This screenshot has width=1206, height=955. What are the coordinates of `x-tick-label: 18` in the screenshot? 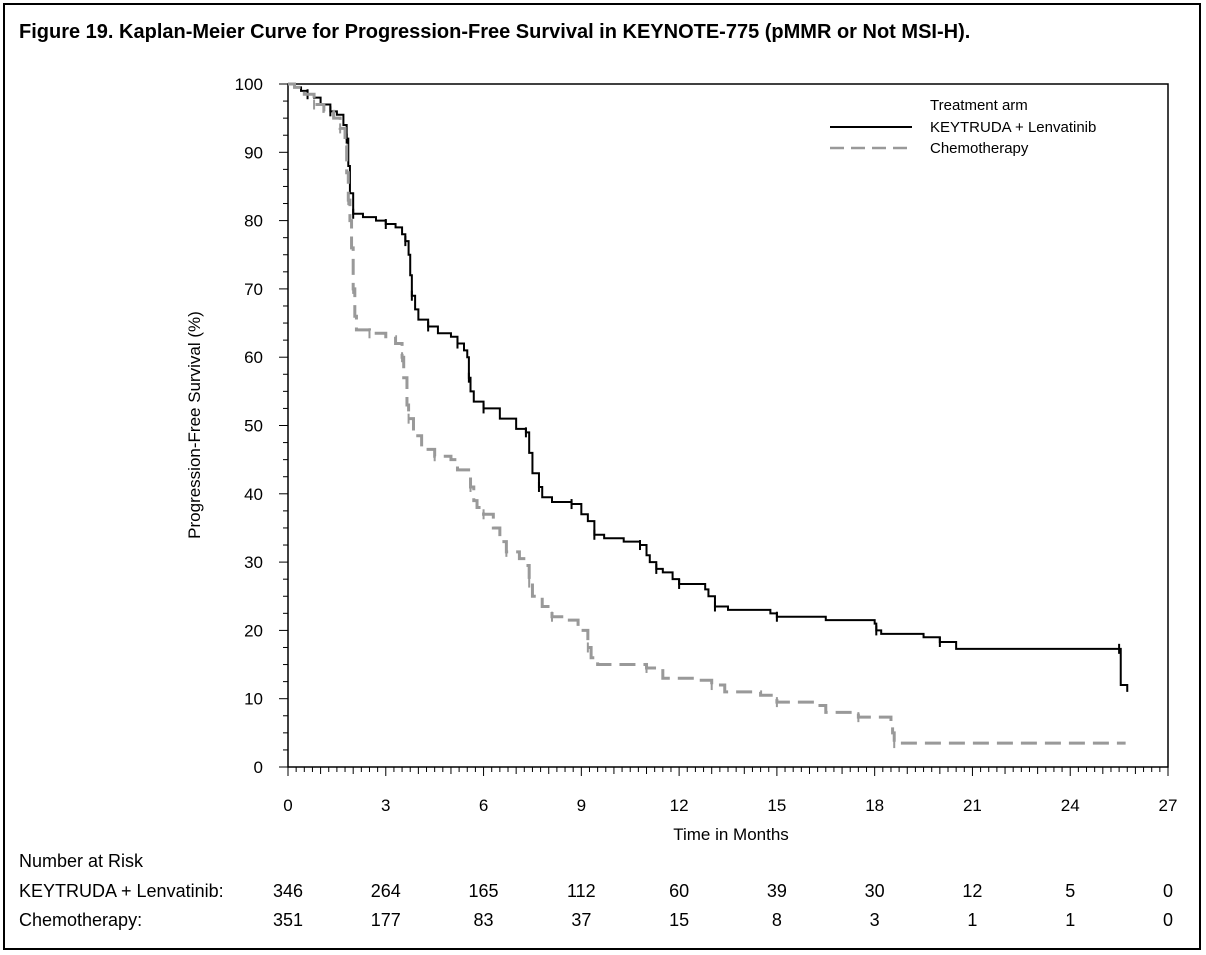 It's located at (874, 805).